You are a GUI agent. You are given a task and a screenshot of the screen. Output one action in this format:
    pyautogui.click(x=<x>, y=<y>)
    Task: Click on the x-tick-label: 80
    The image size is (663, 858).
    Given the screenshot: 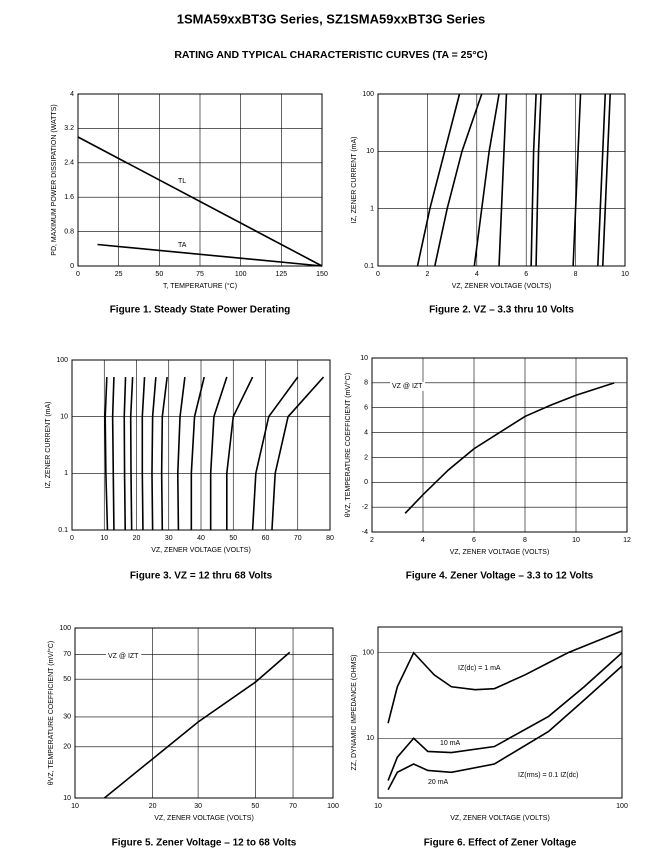 What is the action you would take?
    pyautogui.click(x=330, y=538)
    